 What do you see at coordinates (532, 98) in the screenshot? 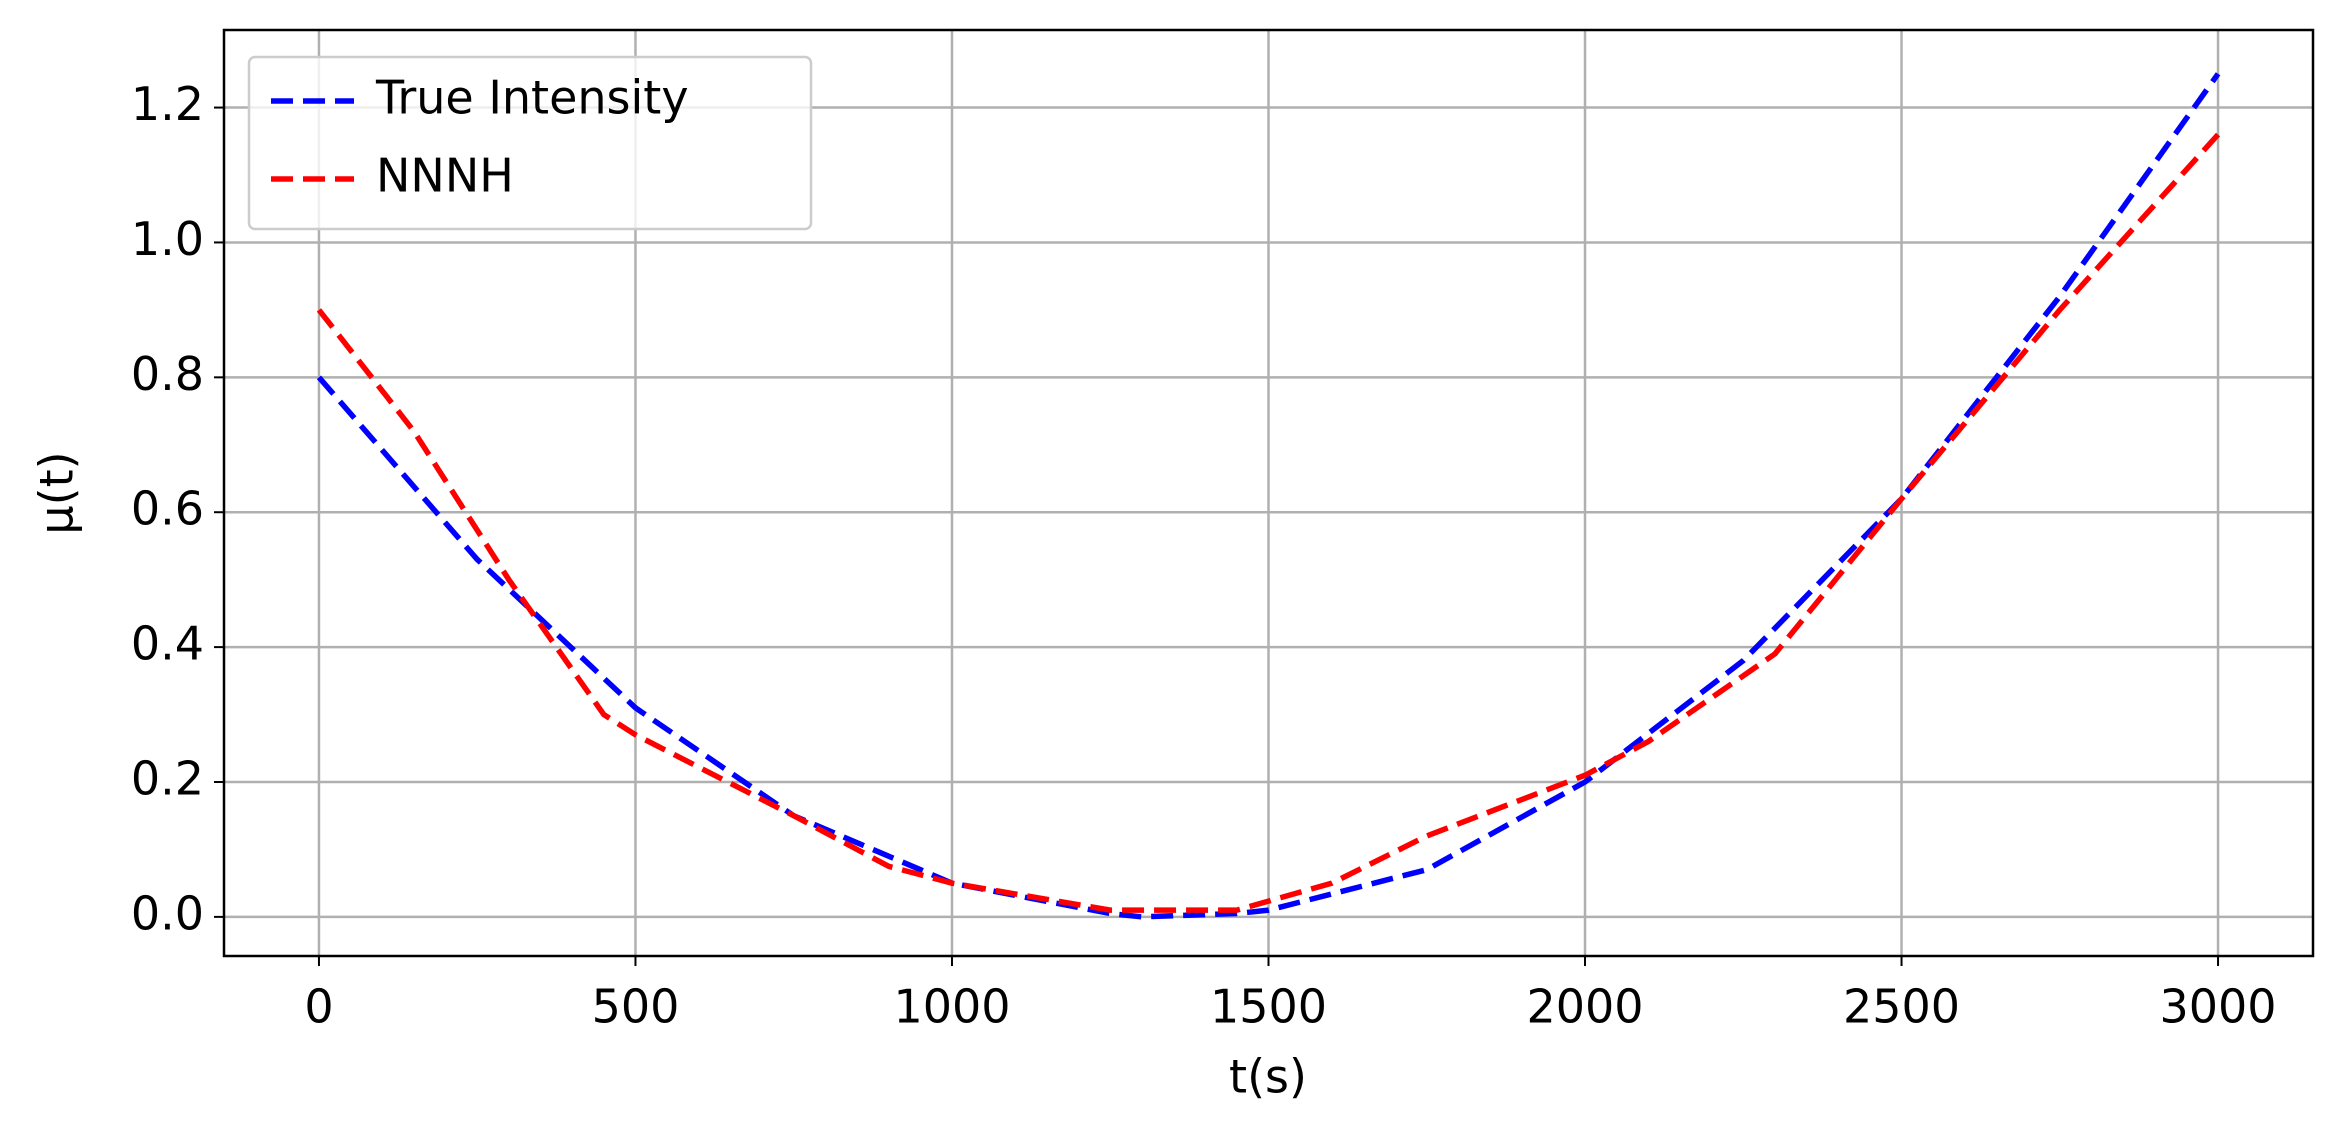
I see `legend-label: True Intensity` at bounding box center [532, 98].